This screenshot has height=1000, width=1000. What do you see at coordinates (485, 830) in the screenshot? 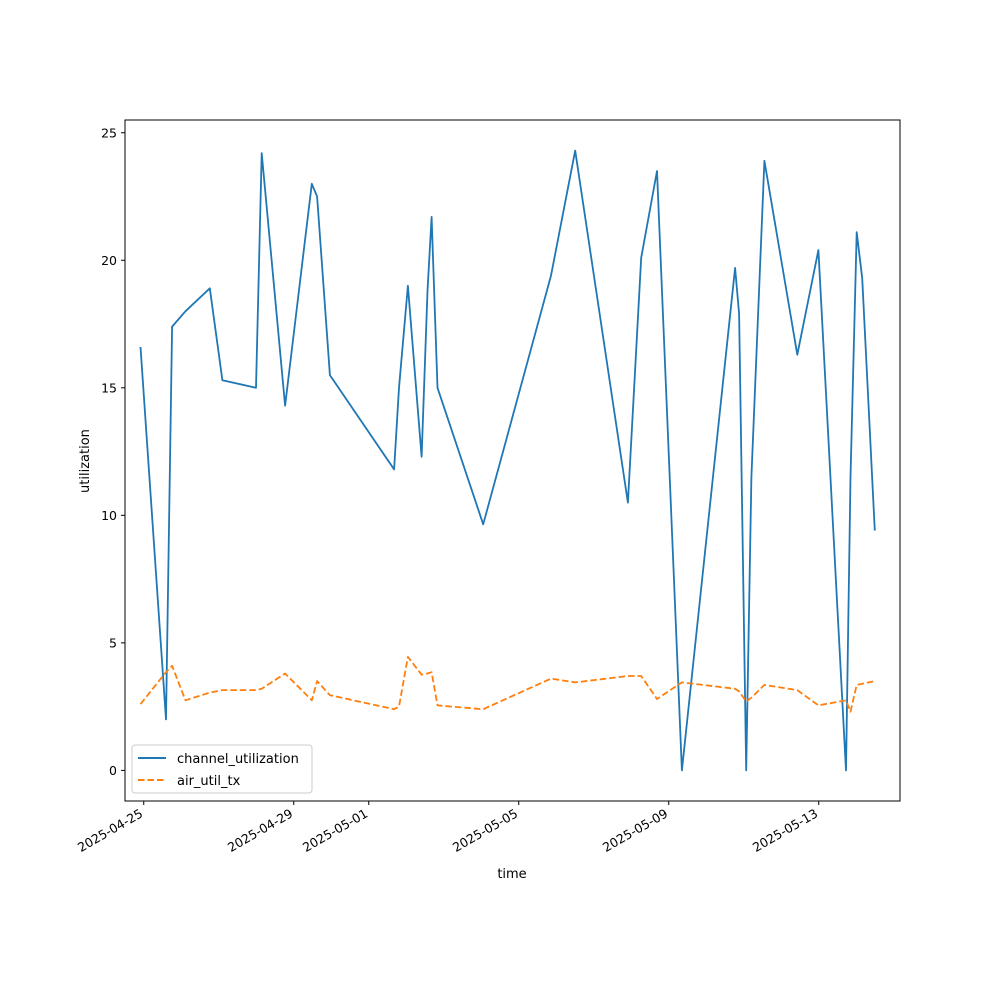
I see `x-tick-label: 2025-05-05` at bounding box center [485, 830].